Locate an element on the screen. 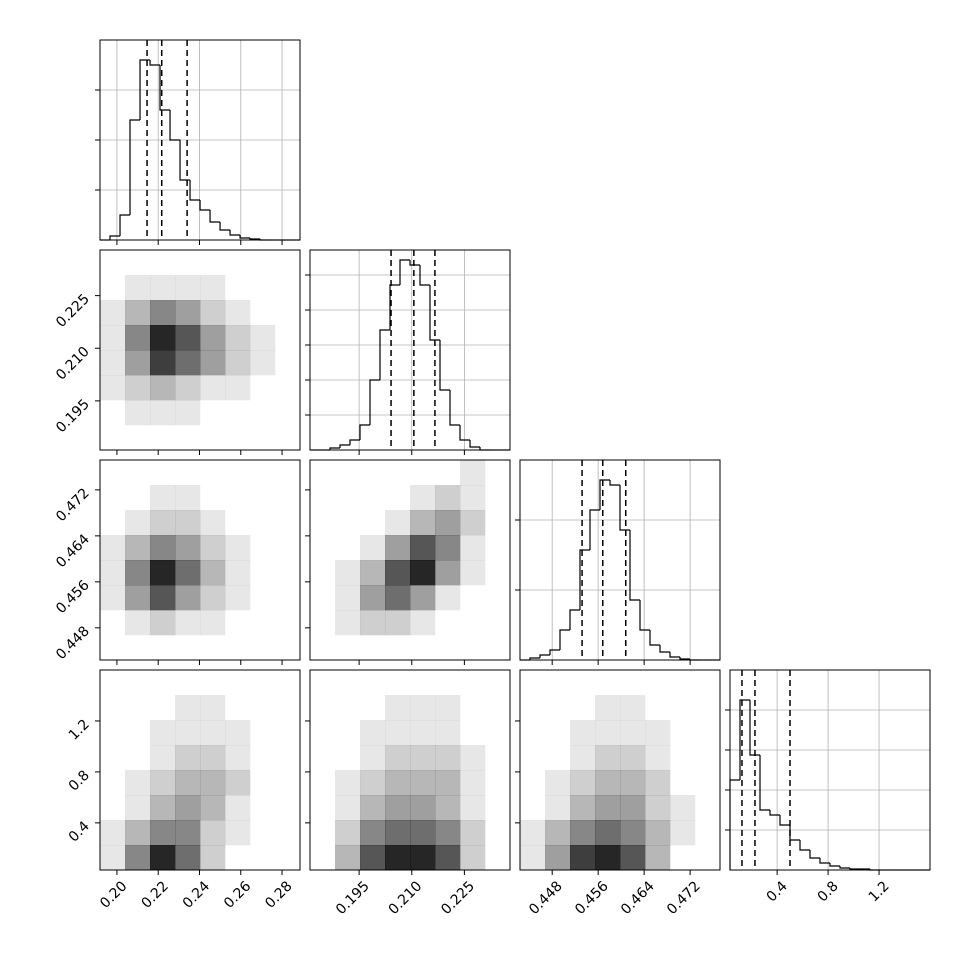  x-tick-label: 0.210 is located at coordinates (406, 898).